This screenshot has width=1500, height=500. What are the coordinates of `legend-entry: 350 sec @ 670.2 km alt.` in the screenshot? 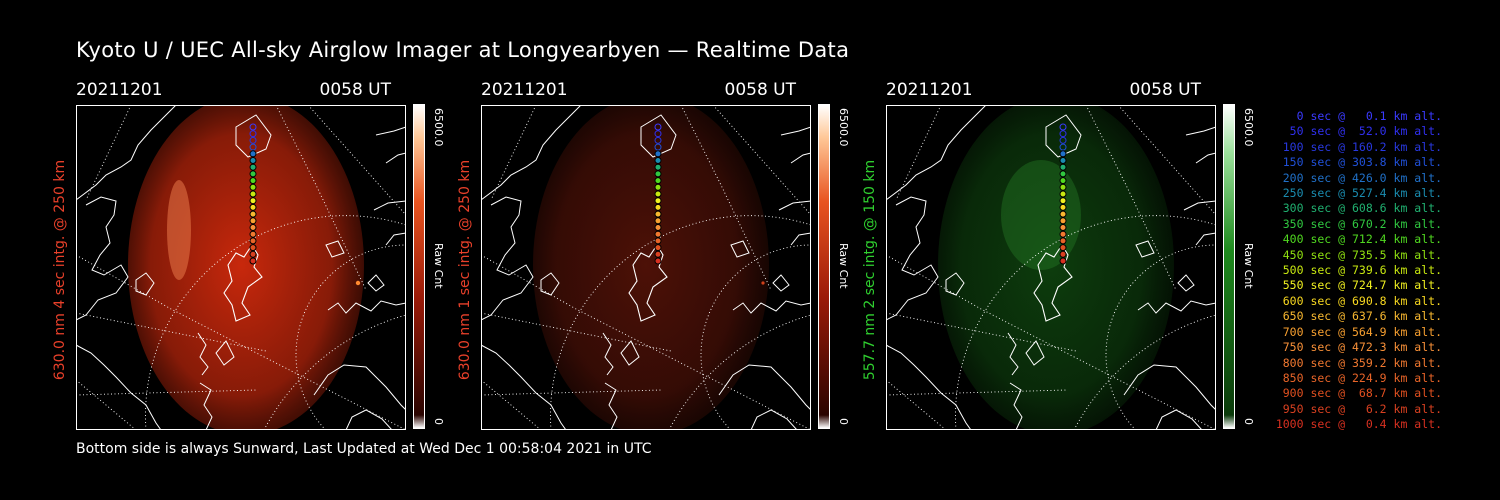 It's located at (1358, 223).